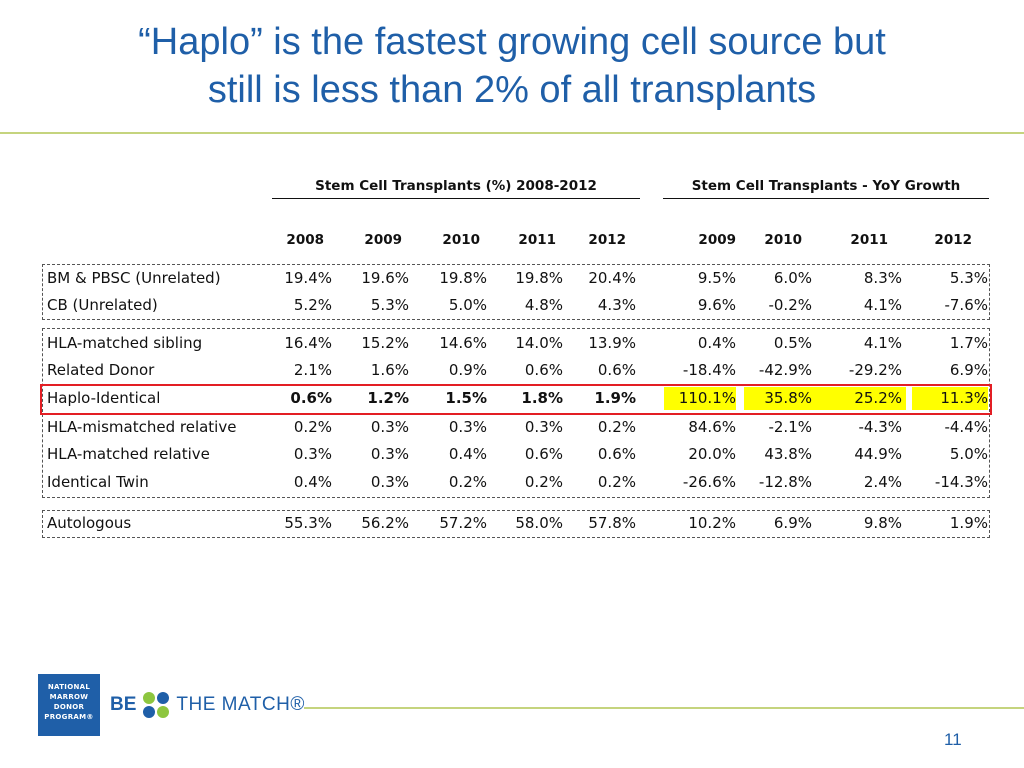 Image resolution: width=1024 pixels, height=768 pixels. What do you see at coordinates (615, 398) in the screenshot?
I see `pct-cell: 1.9%` at bounding box center [615, 398].